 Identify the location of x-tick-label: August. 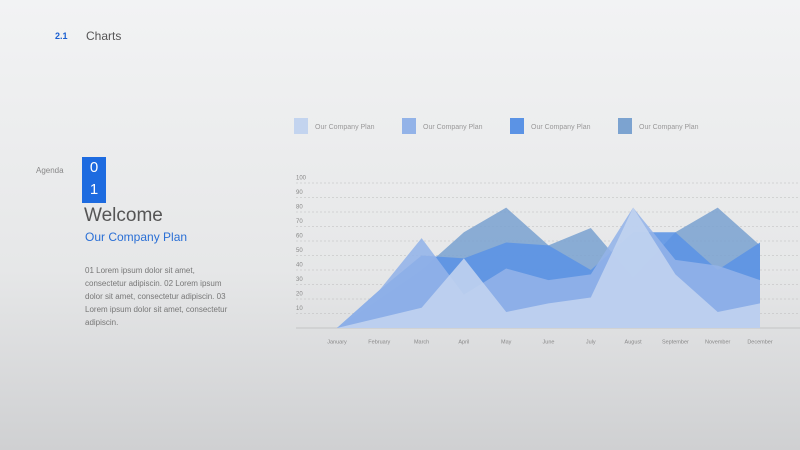
(634, 342).